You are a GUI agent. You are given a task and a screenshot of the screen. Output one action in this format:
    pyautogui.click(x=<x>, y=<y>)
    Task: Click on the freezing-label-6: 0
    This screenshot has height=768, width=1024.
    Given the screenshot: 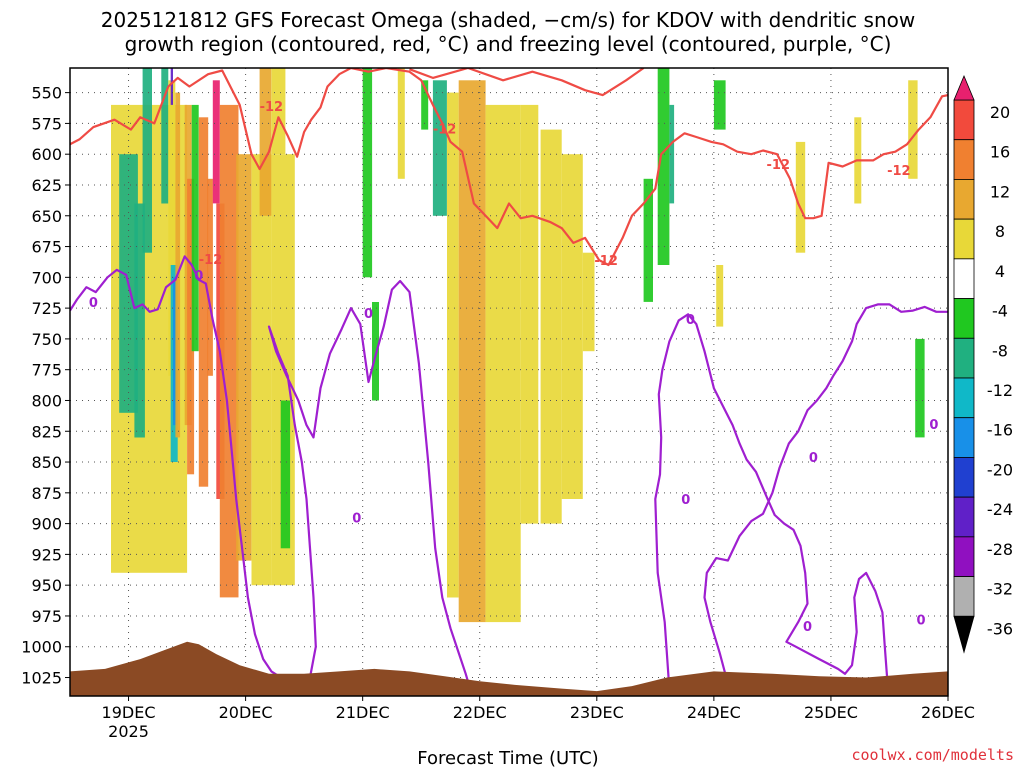 What is the action you would take?
    pyautogui.click(x=813, y=458)
    